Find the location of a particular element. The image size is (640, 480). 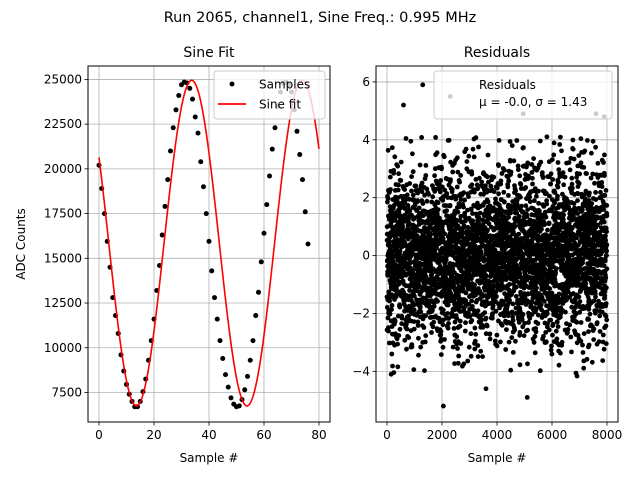

residuals-xtick-label: 6000 is located at coordinates (552, 435).